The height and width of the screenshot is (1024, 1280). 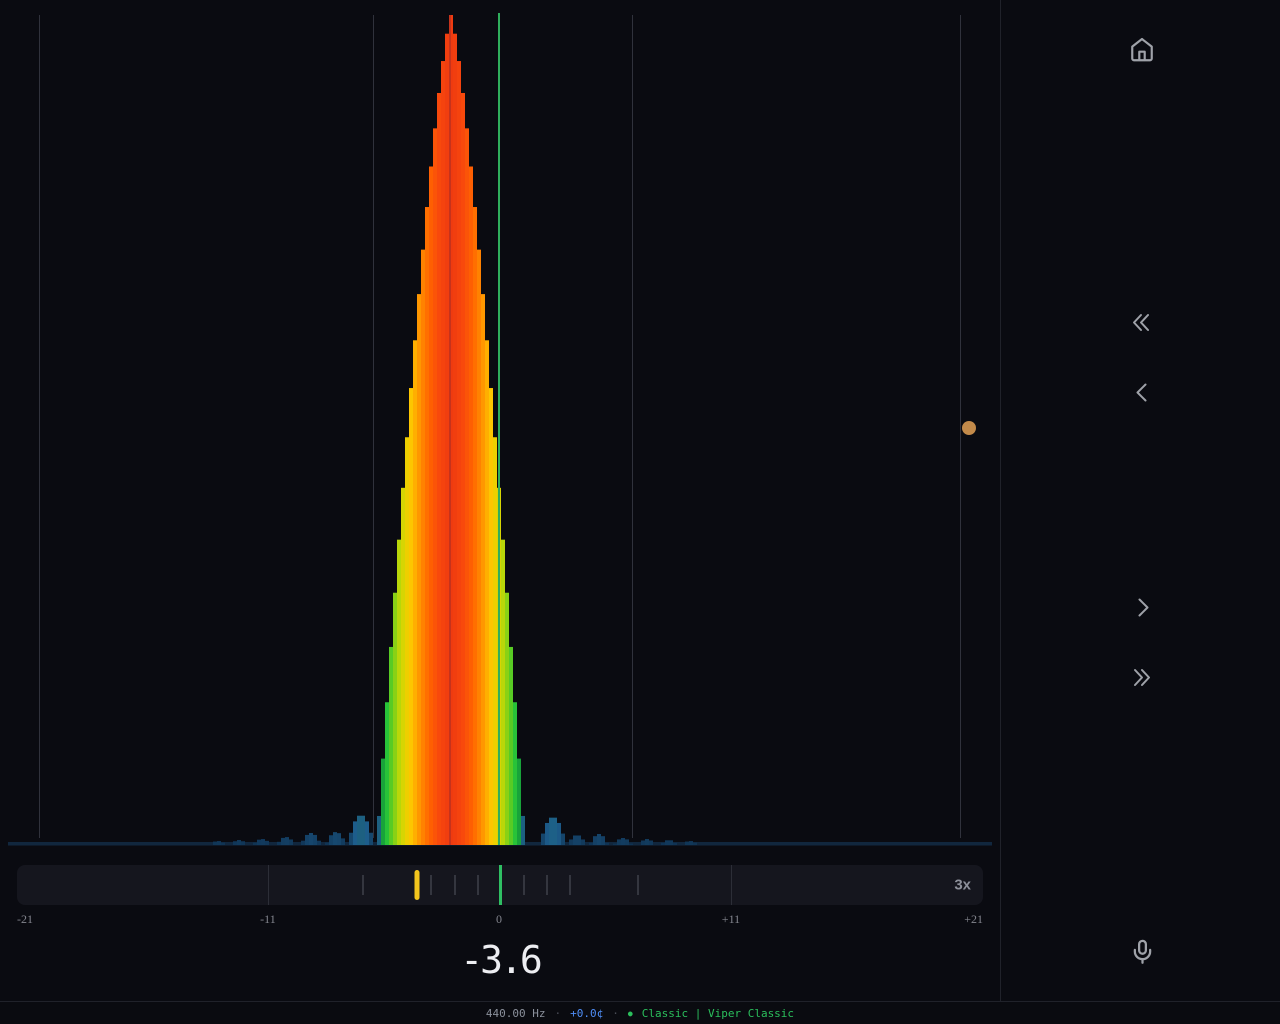 What do you see at coordinates (450, 430) in the screenshot?
I see `peak-center-line` at bounding box center [450, 430].